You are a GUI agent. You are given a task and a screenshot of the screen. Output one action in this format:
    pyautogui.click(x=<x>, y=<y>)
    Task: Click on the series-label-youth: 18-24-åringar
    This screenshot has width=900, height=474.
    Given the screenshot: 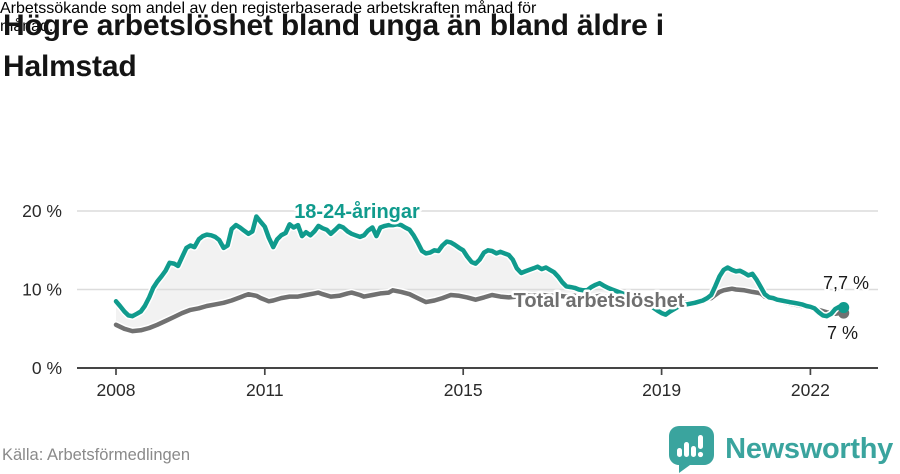 What is the action you would take?
    pyautogui.click(x=357, y=211)
    